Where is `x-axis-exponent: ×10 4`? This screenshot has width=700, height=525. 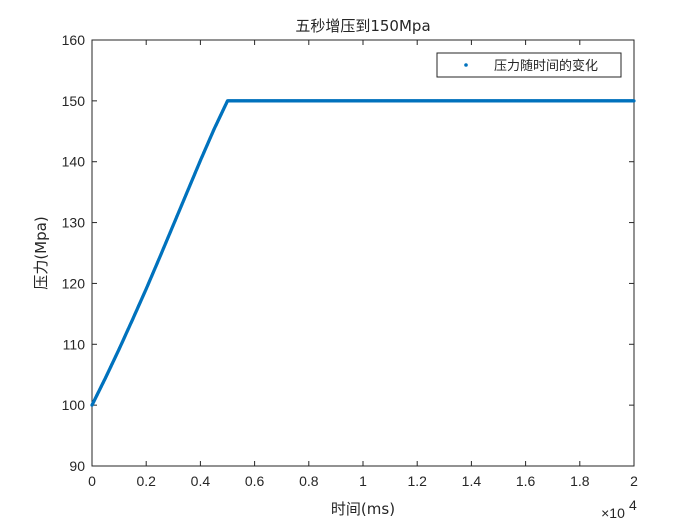 x-axis-exponent: ×10 4 is located at coordinates (619, 509).